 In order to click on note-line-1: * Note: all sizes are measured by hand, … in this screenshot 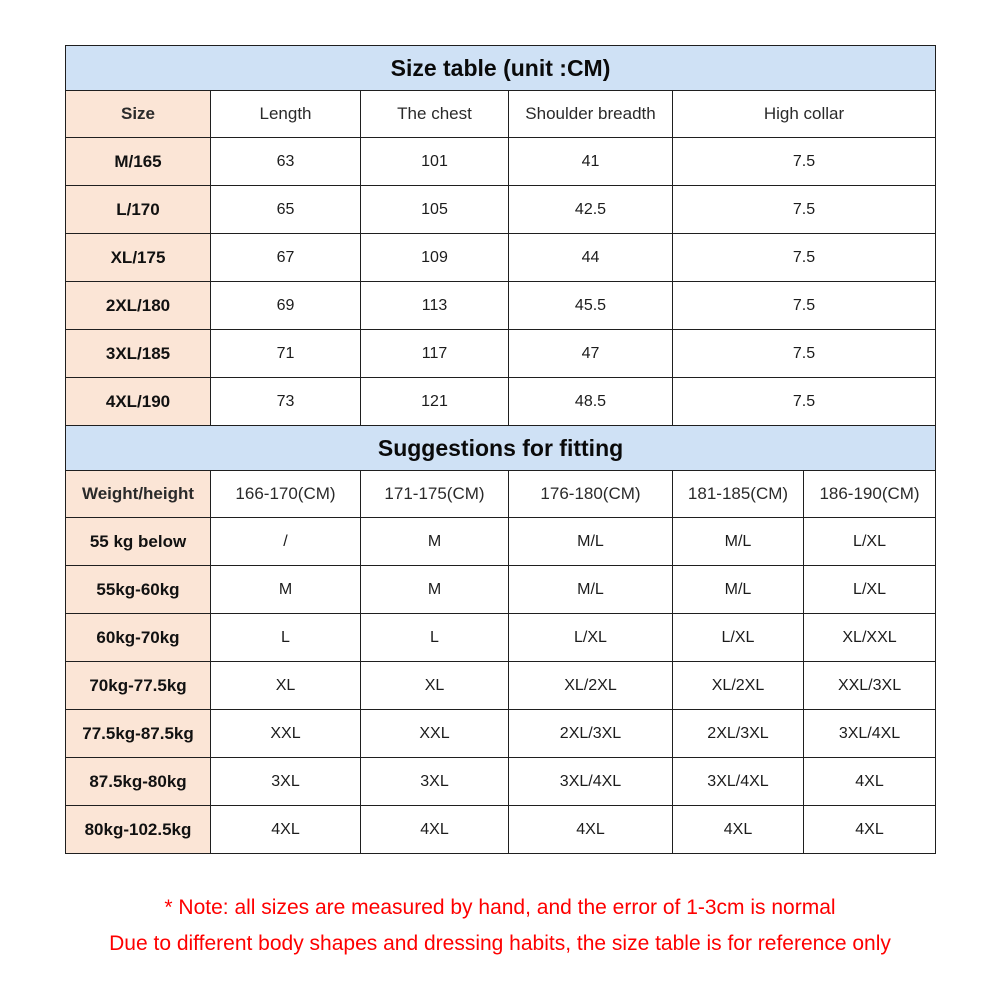, I will do `click(500, 907)`.